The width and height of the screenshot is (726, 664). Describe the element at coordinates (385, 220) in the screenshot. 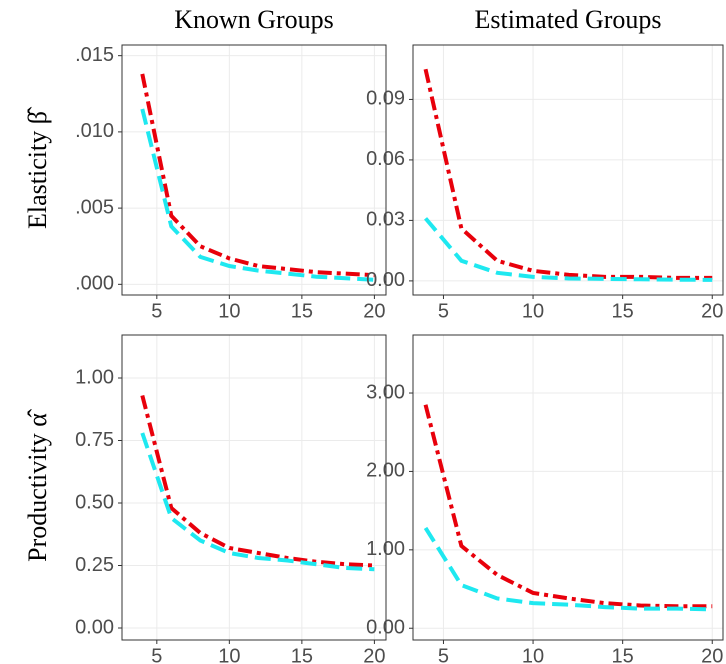

I see `y-tick-label: 0.03` at that location.